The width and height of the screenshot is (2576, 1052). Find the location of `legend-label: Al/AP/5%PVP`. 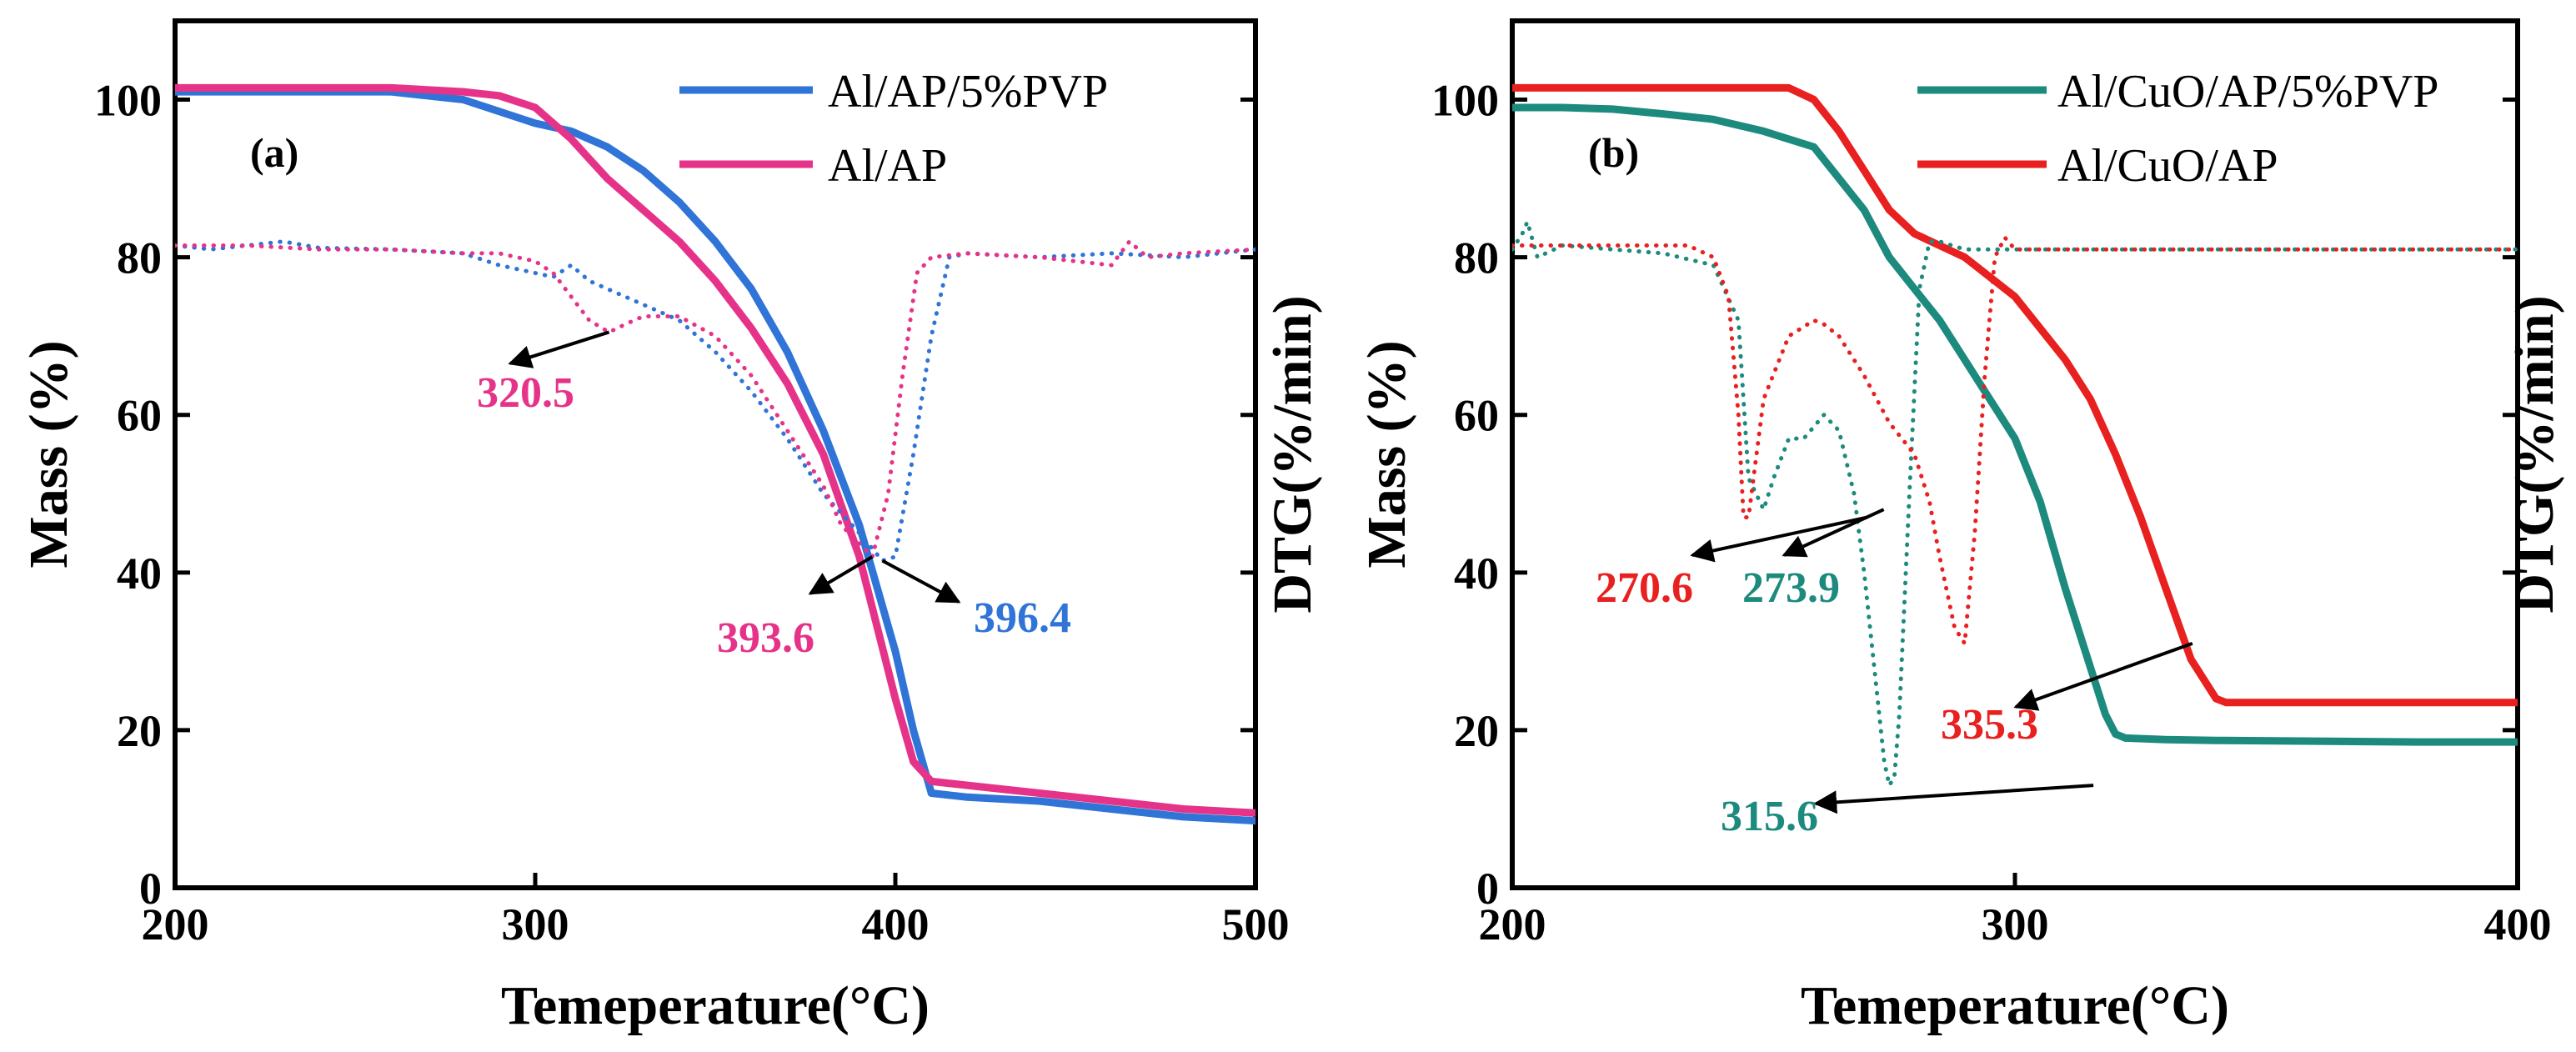

legend-label: Al/AP/5%PVP is located at coordinates (968, 92).